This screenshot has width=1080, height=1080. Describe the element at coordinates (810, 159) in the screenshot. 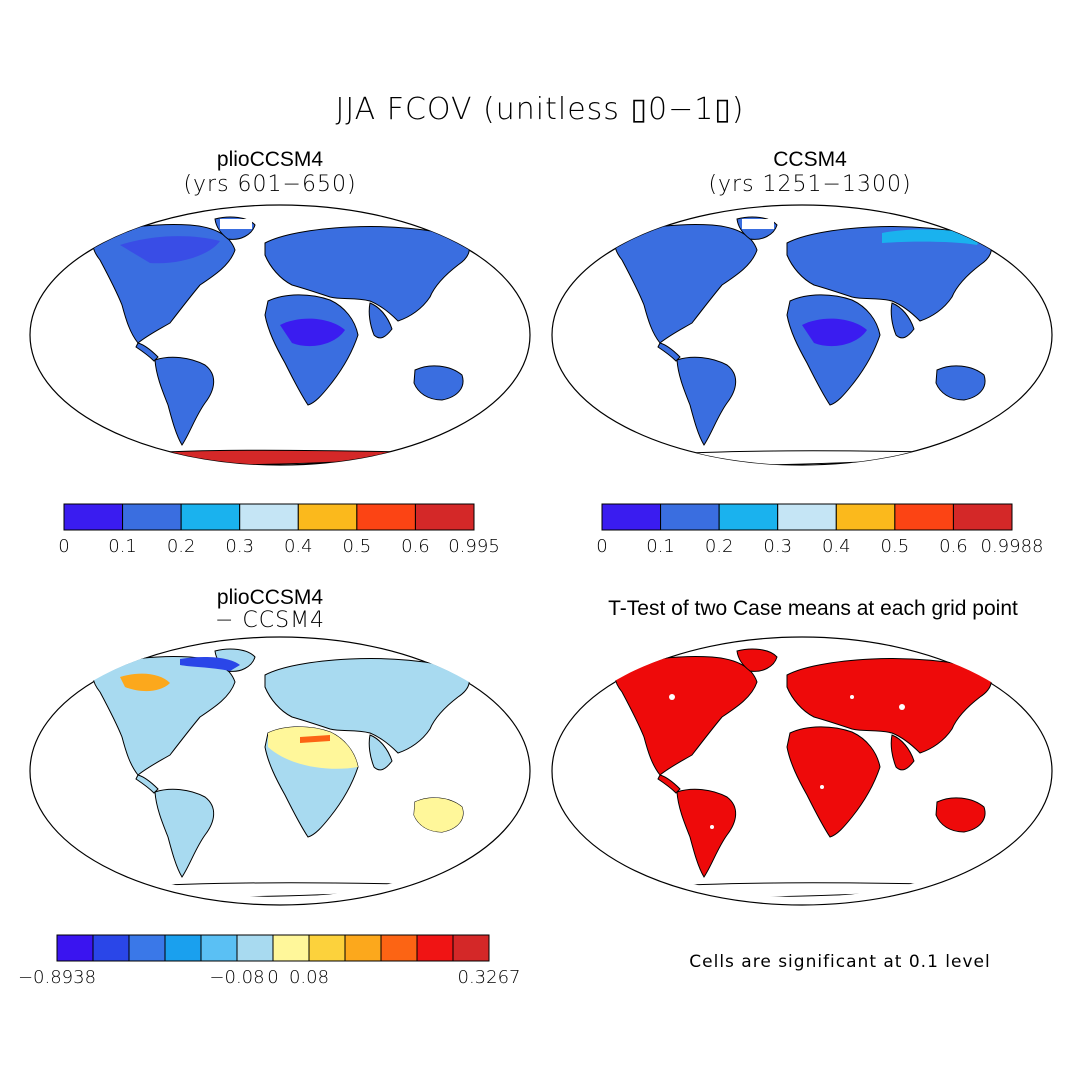

I see `panel-title-ccsm: CCSM4` at that location.